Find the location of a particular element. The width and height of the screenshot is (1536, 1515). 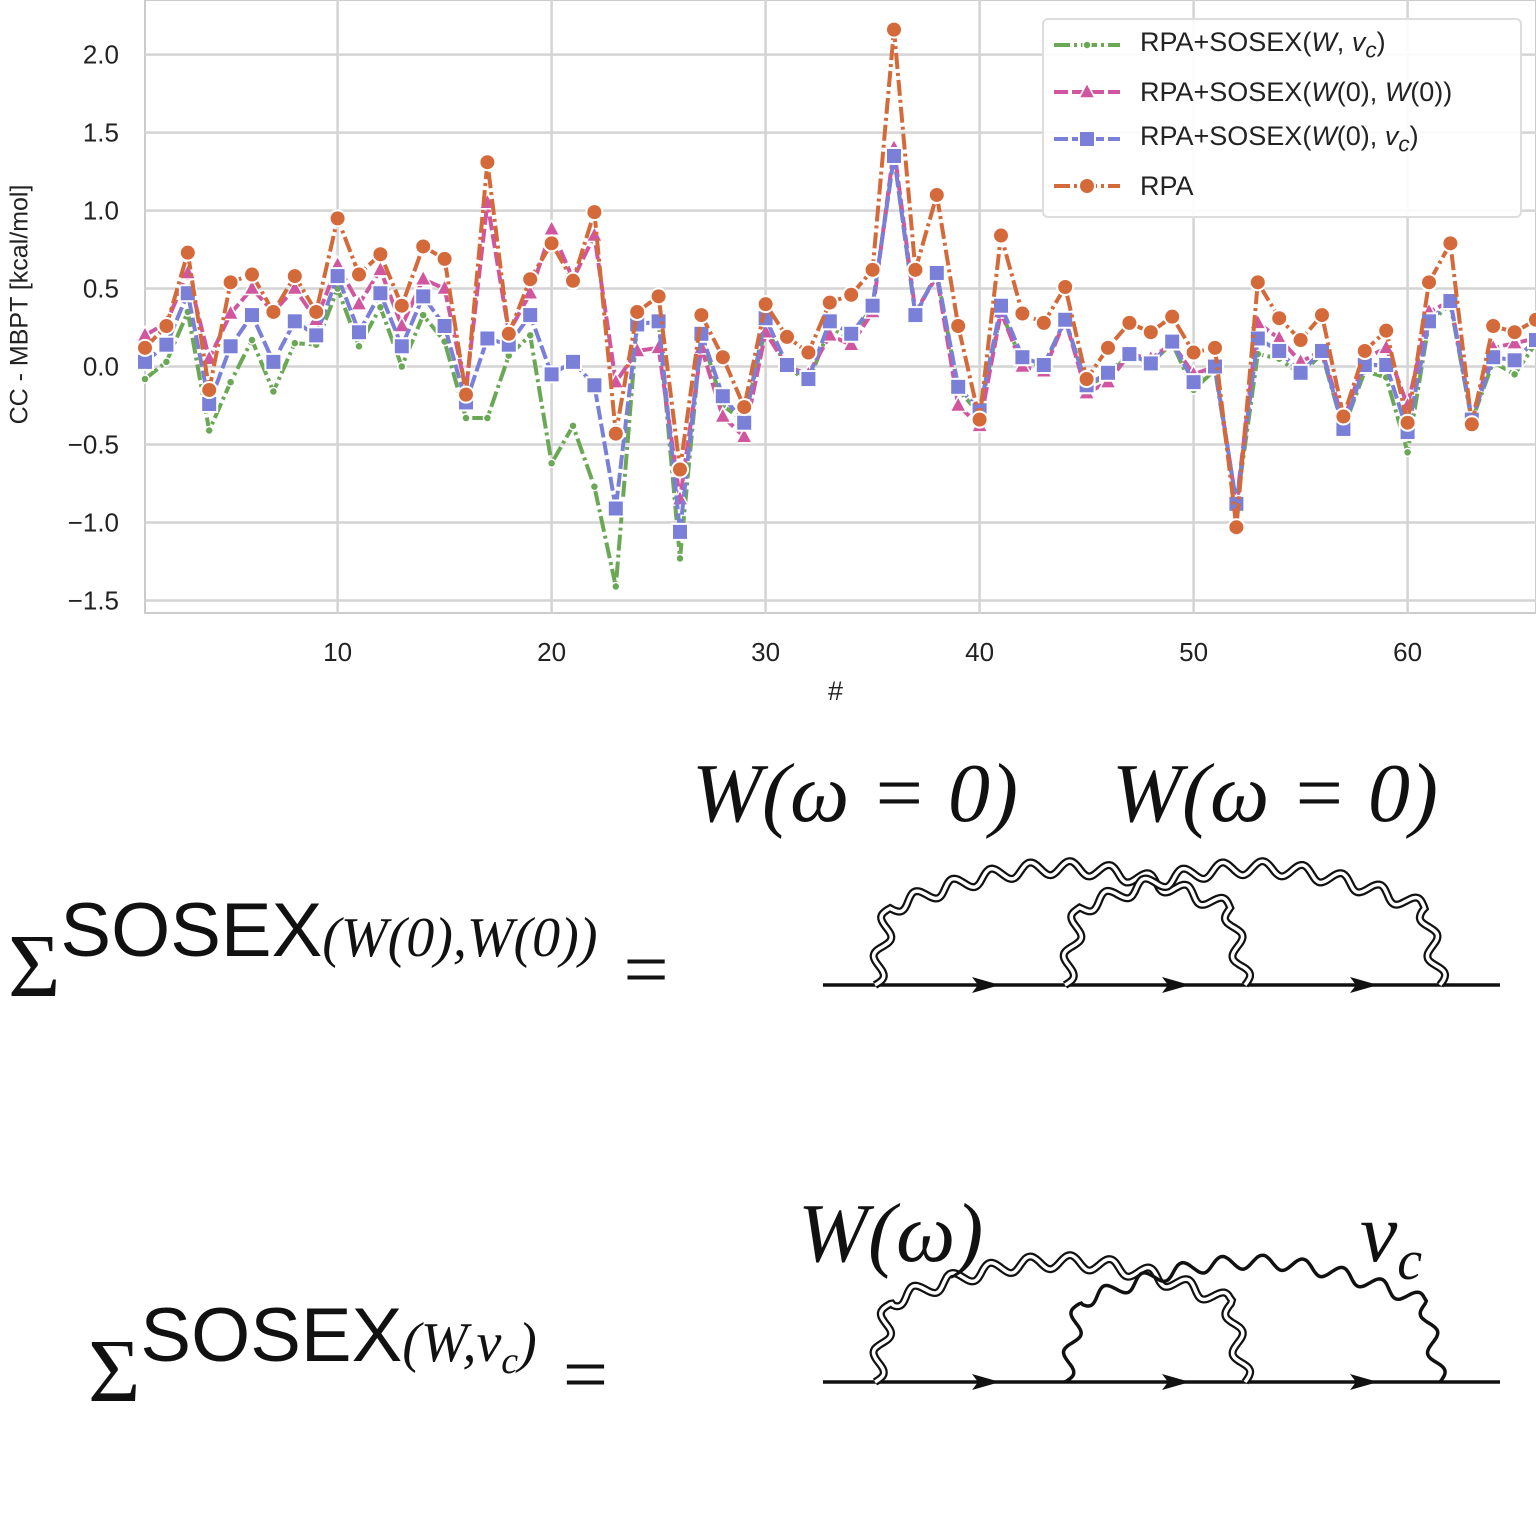

top-self-energy-symbol: ΣSOSEX(W(0),W(0)) = is located at coordinates (338, 945).